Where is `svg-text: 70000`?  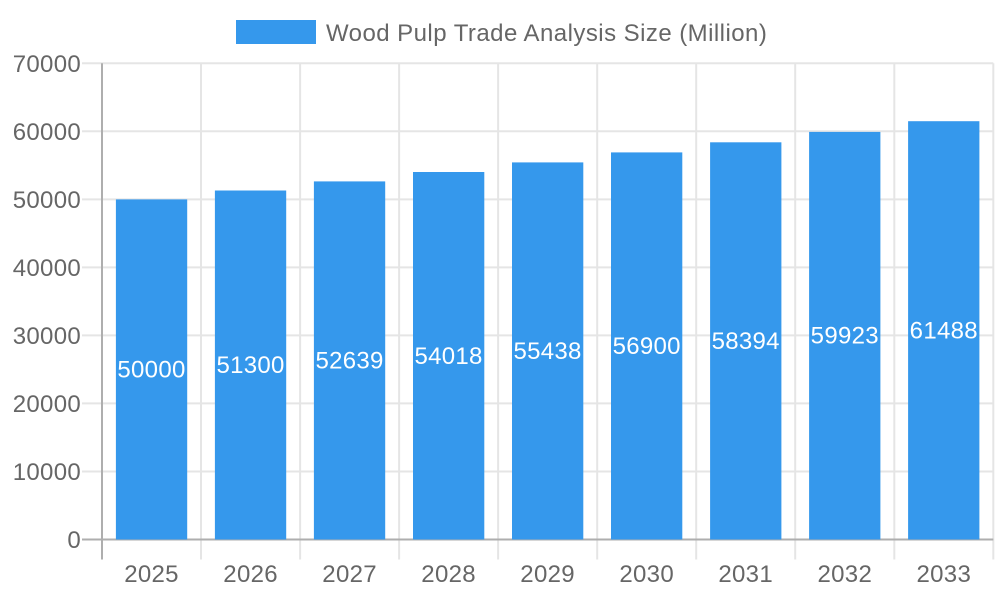
svg-text: 70000 is located at coordinates (47, 64).